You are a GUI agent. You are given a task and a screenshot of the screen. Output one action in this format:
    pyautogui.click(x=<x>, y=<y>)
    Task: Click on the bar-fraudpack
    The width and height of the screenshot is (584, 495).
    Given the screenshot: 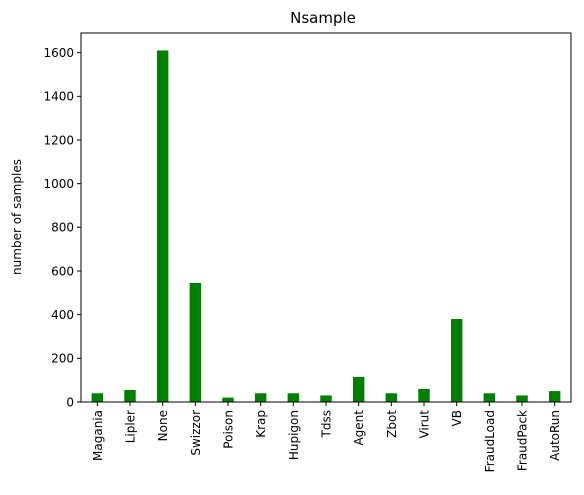 What is the action you would take?
    pyautogui.click(x=522, y=398)
    